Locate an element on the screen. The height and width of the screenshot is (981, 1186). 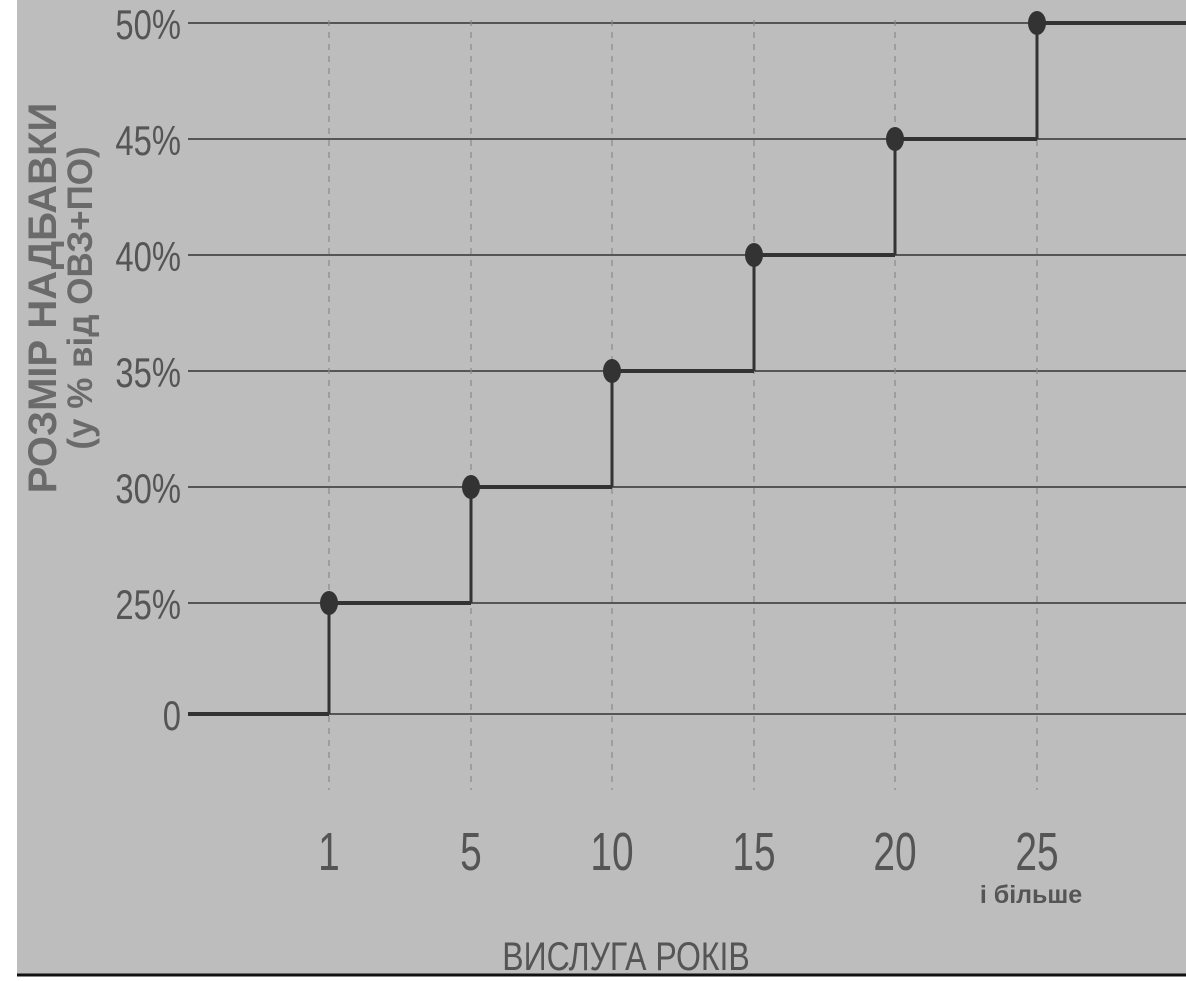
y-tick-label: 0 is located at coordinates (172, 715).